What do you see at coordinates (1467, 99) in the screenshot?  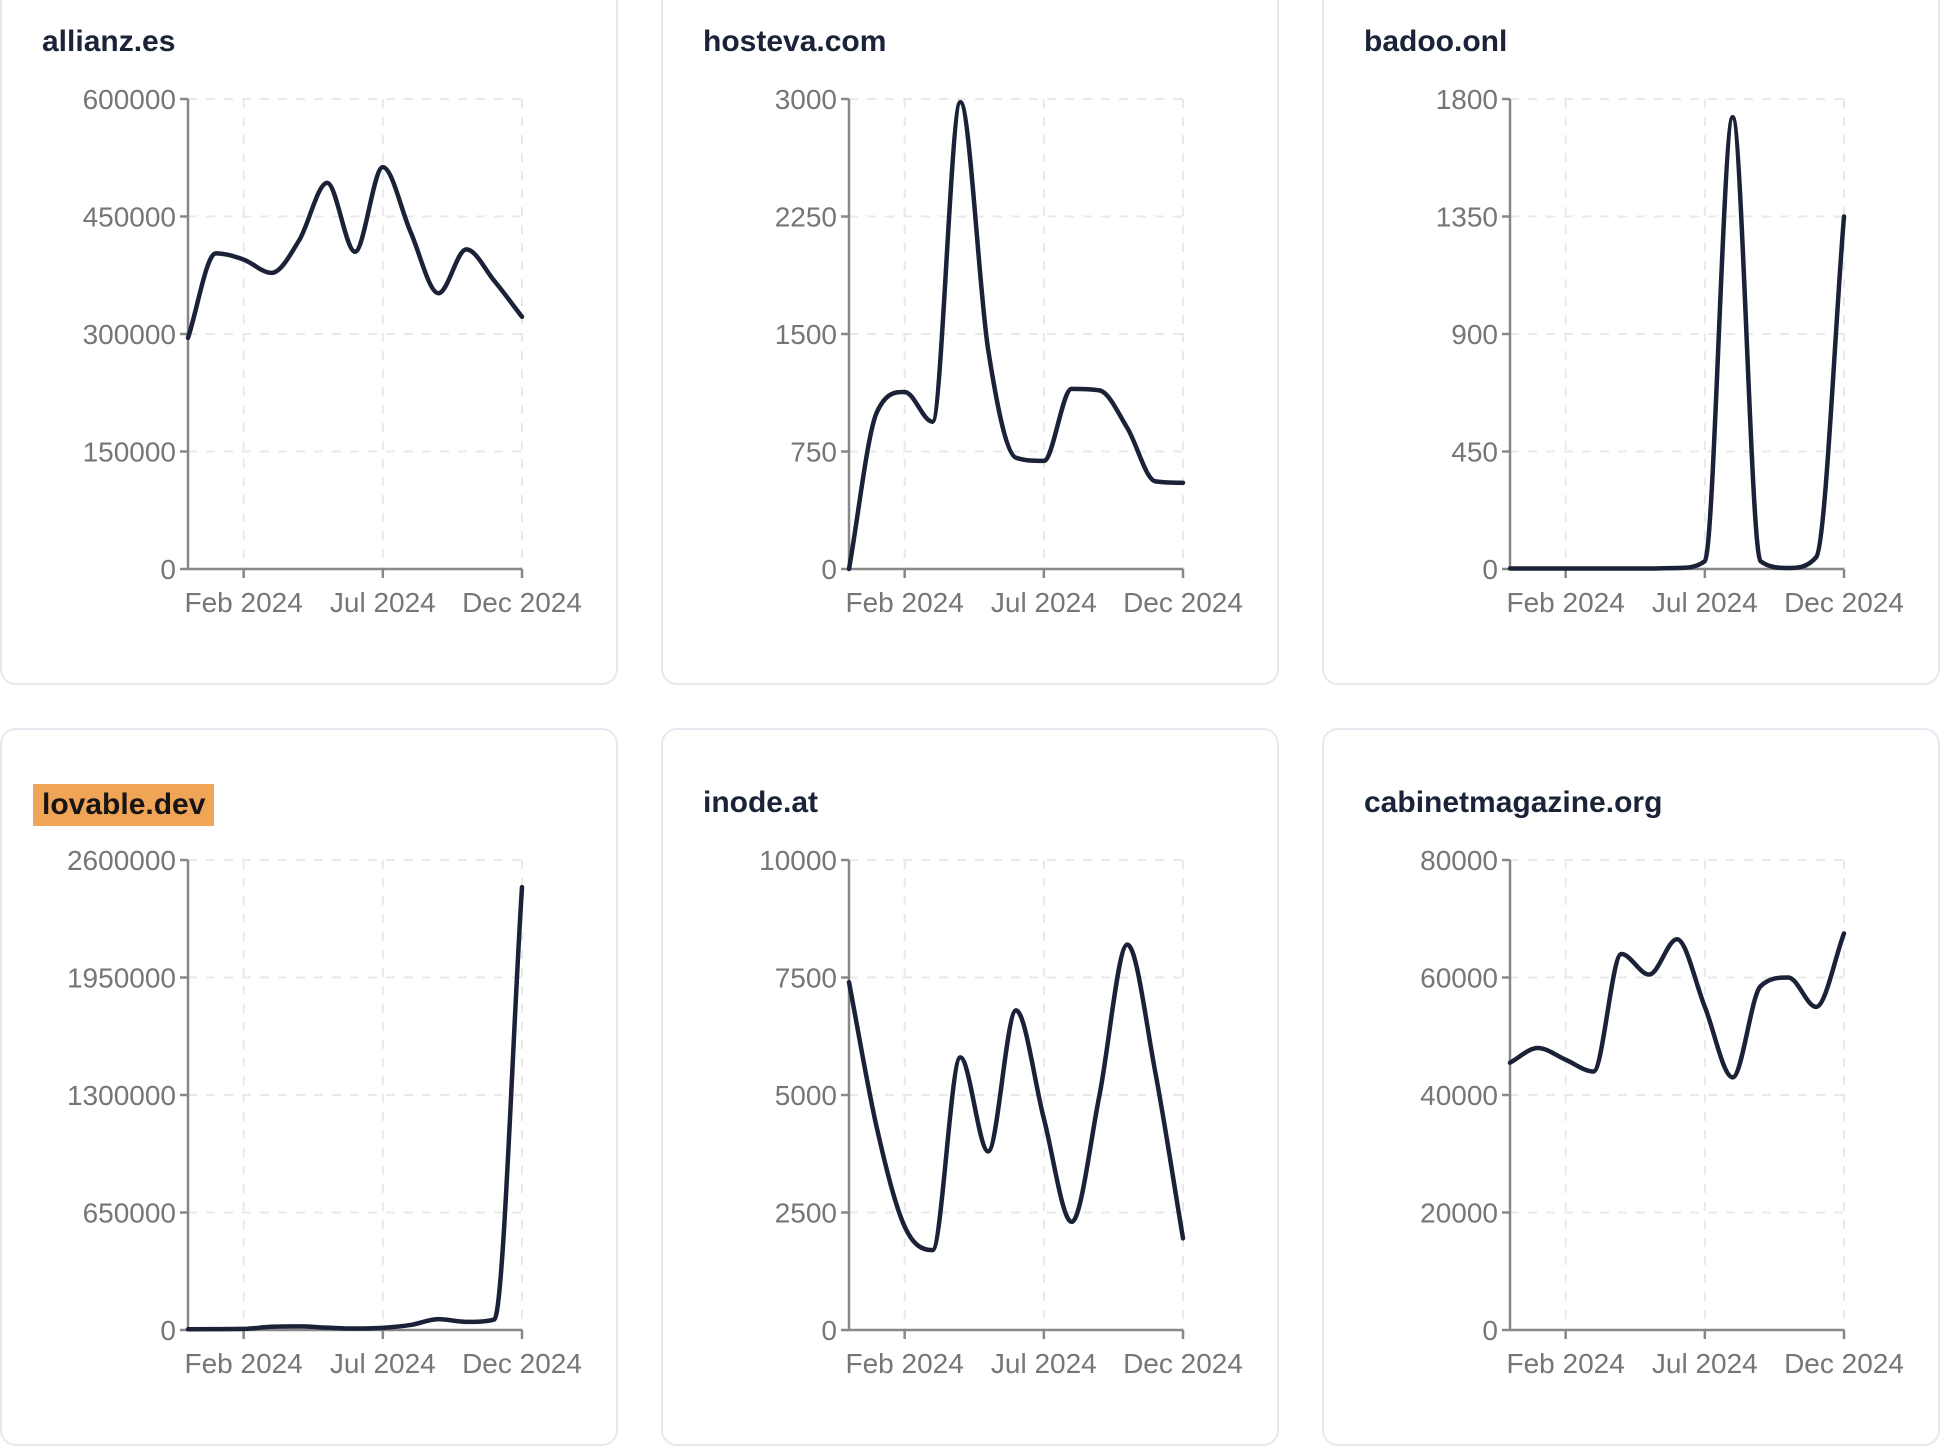 I see `y-tick-label: 1800` at bounding box center [1467, 99].